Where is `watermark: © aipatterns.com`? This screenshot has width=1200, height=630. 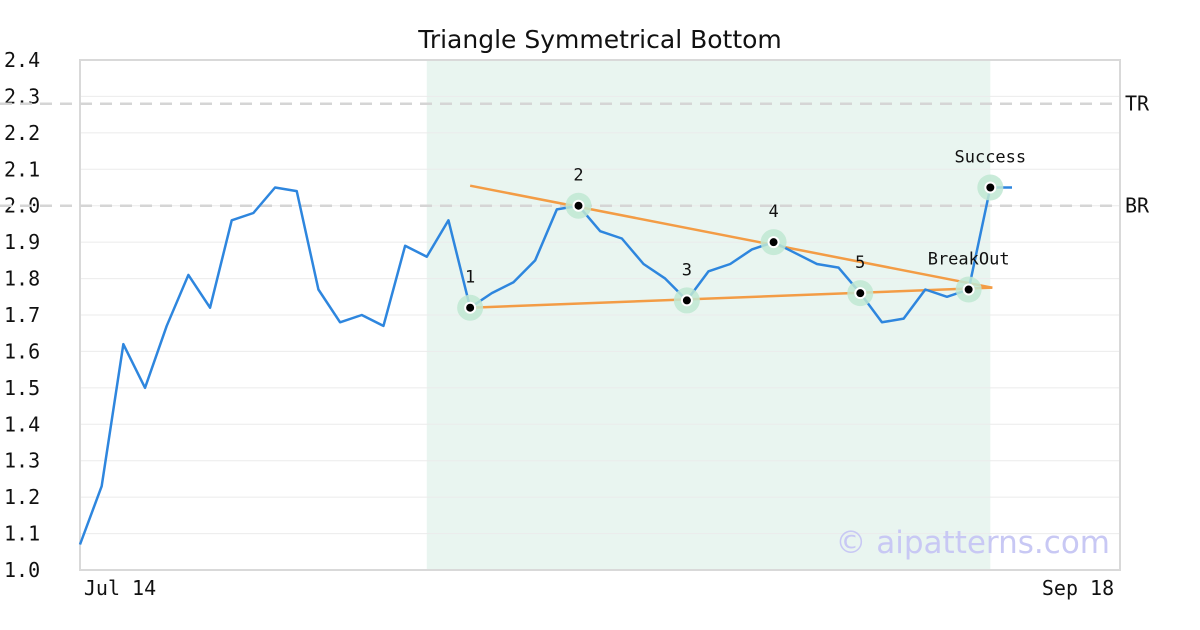 watermark: © aipatterns.com is located at coordinates (972, 543).